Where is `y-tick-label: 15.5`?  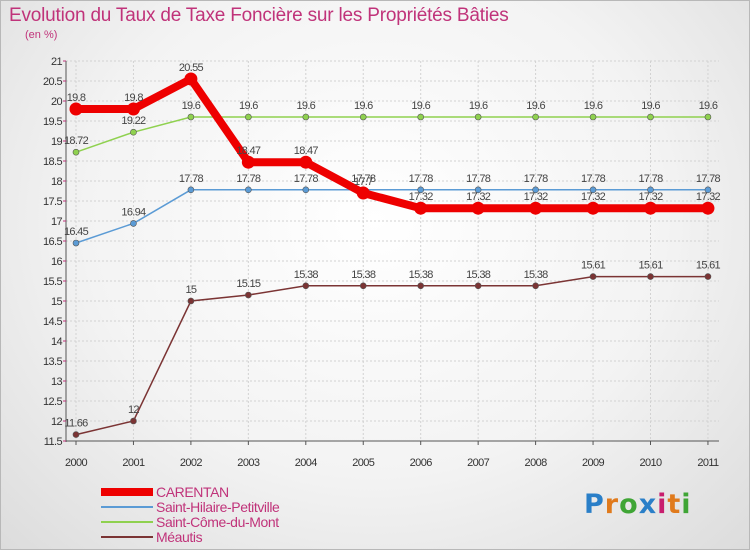 y-tick-label: 15.5 is located at coordinates (52, 282).